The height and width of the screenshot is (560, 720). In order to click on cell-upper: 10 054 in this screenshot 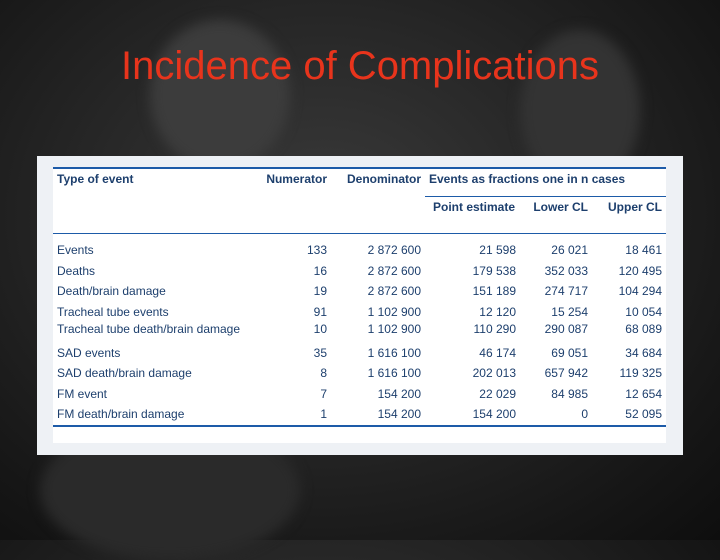, I will do `click(643, 311)`.